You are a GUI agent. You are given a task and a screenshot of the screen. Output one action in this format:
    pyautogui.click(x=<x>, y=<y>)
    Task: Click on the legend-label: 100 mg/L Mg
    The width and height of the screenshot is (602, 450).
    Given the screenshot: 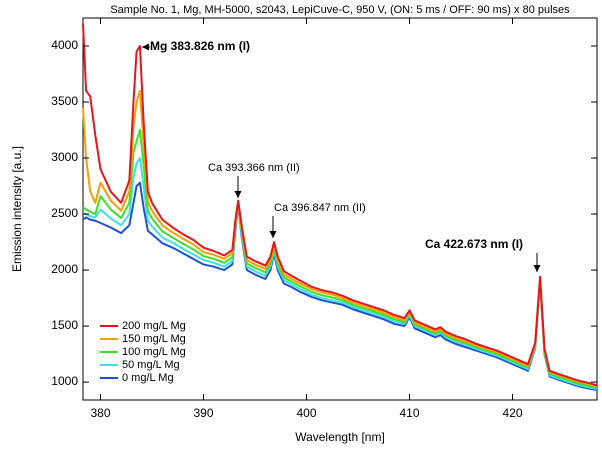 What is the action you would take?
    pyautogui.click(x=154, y=352)
    